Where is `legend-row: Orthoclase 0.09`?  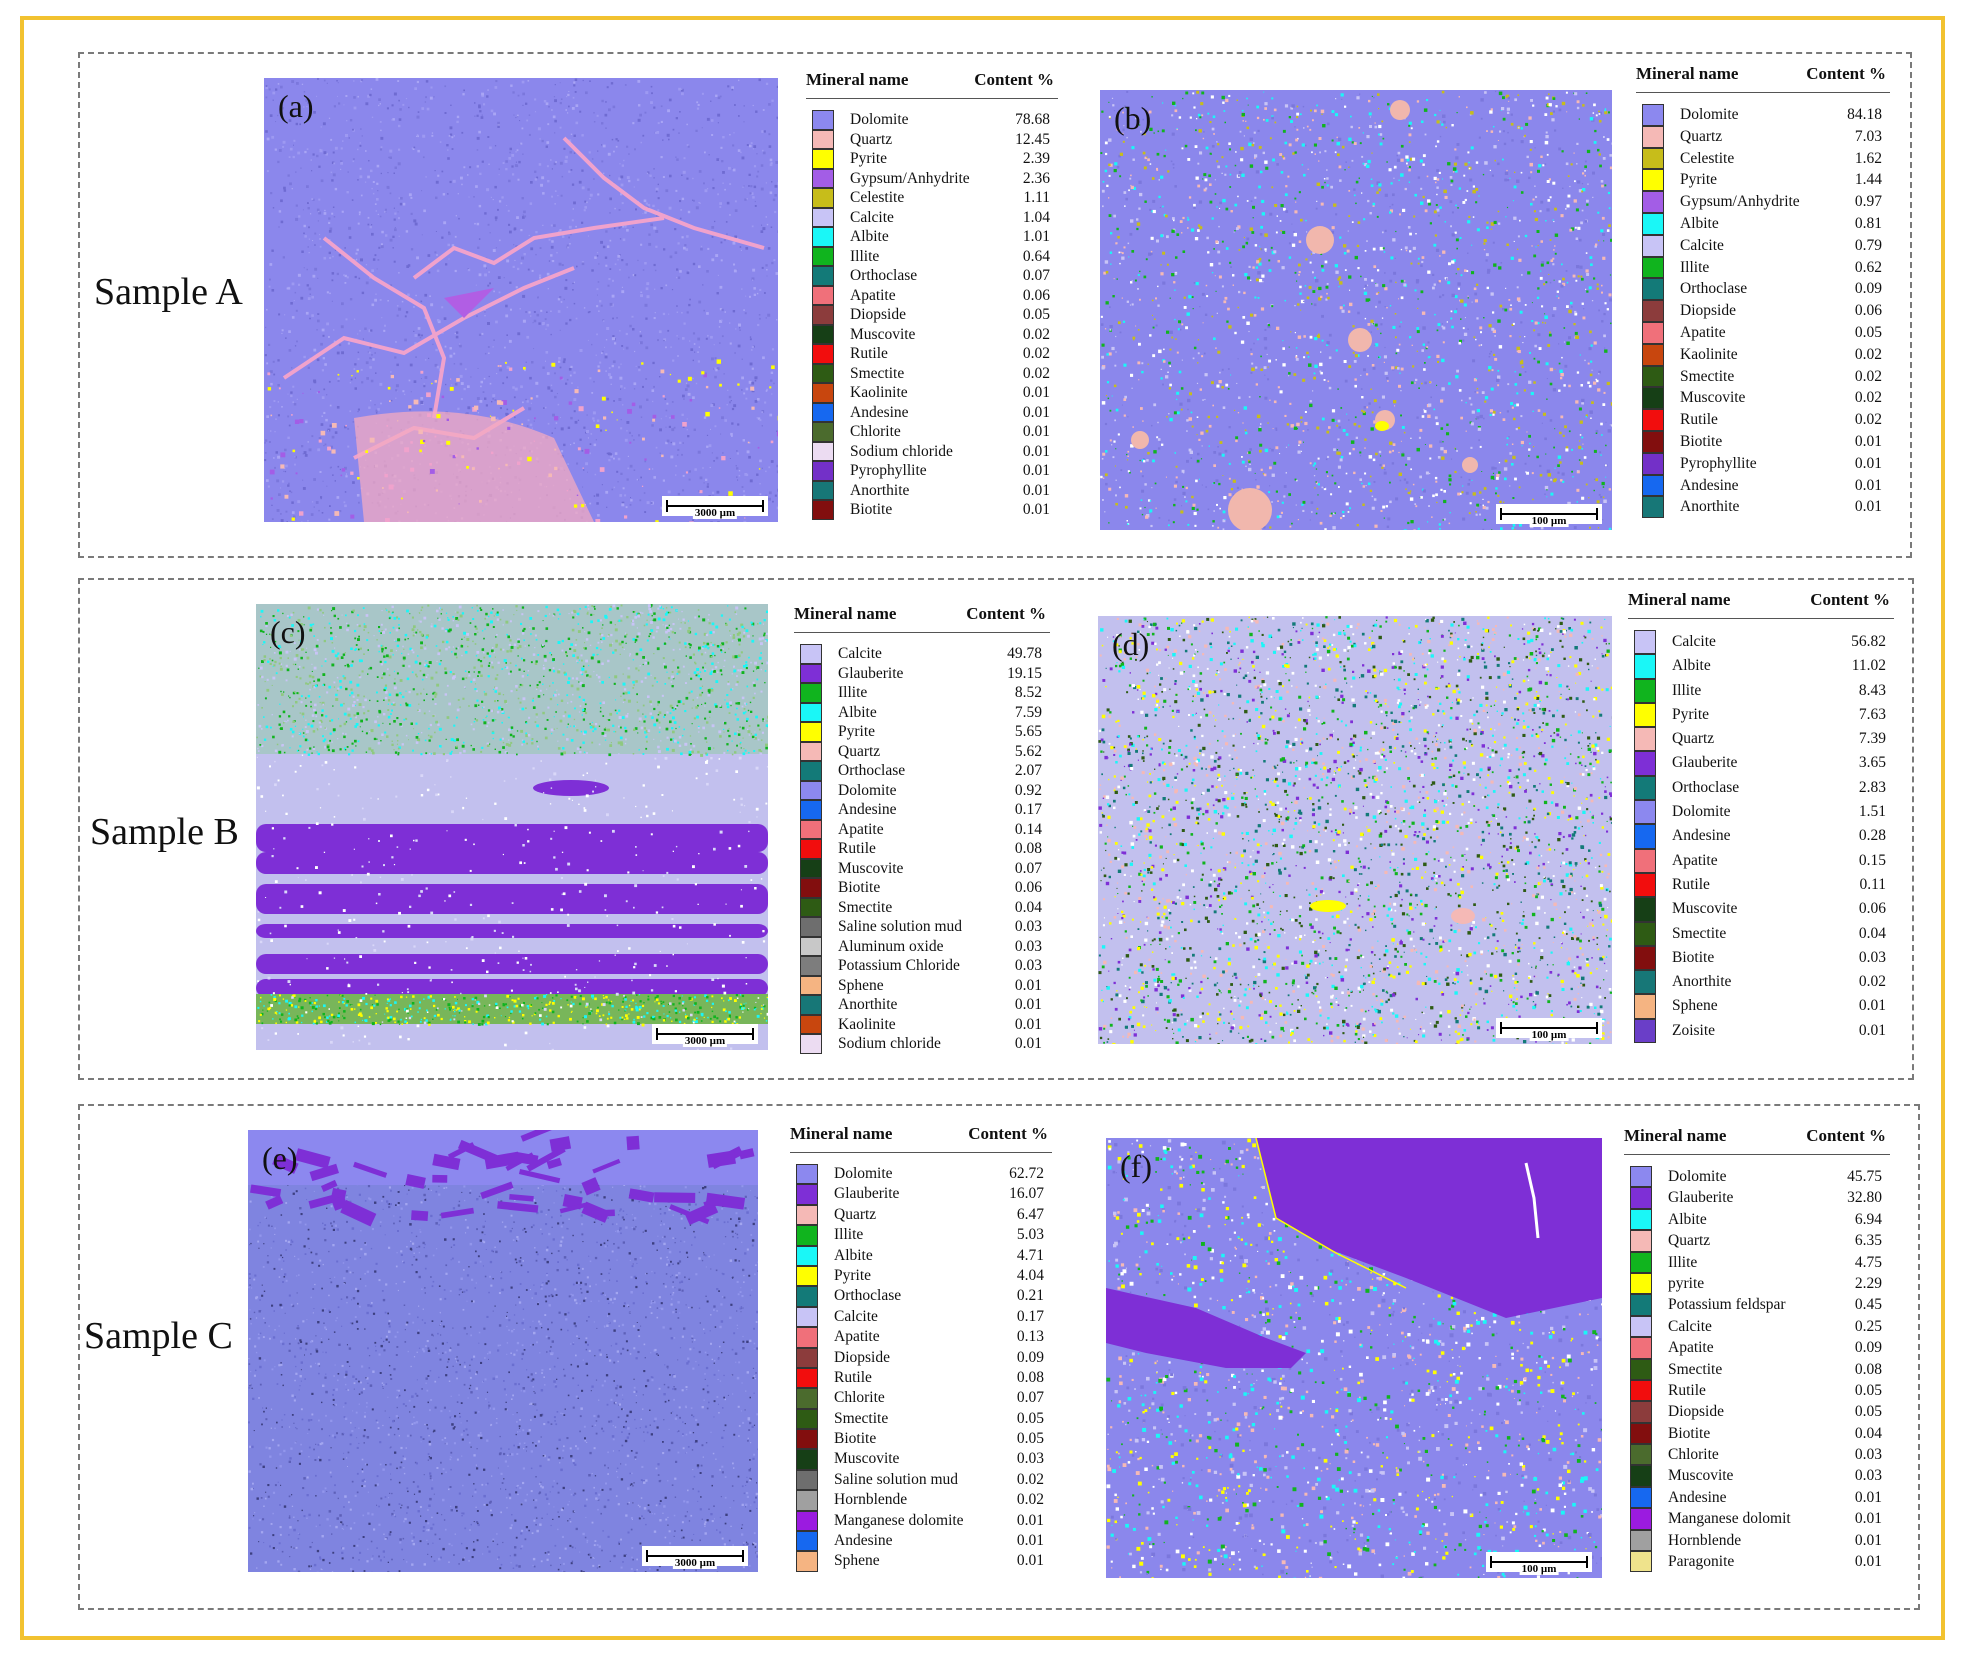
legend-row: Orthoclase 0.09 is located at coordinates (1763, 289).